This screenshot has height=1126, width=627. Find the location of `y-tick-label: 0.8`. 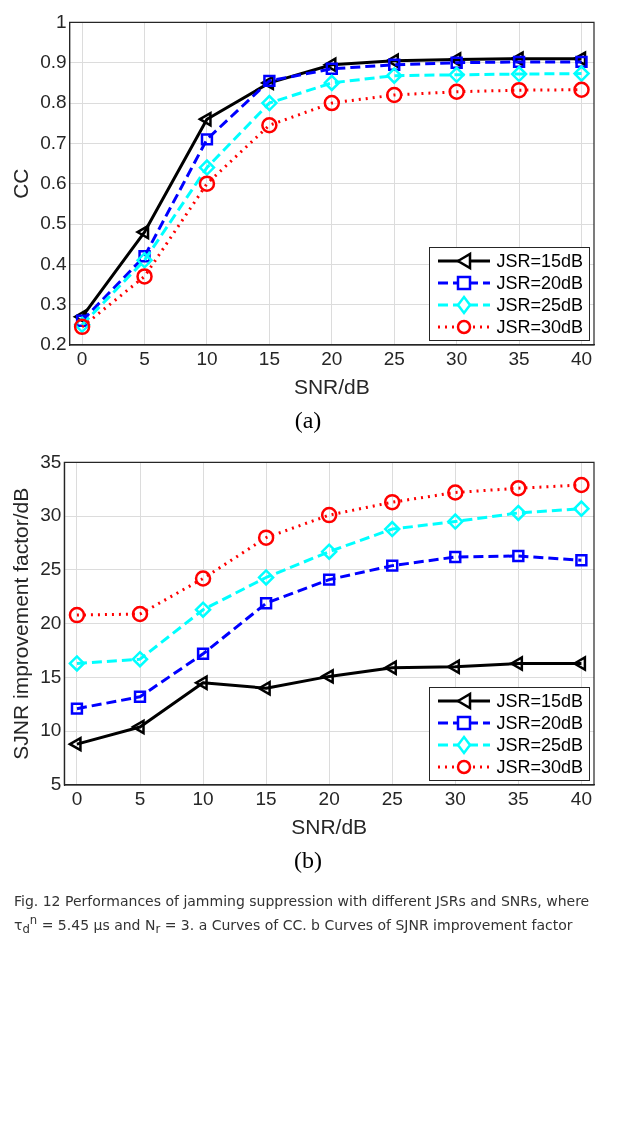

y-tick-label: 0.8 is located at coordinates (53, 102).